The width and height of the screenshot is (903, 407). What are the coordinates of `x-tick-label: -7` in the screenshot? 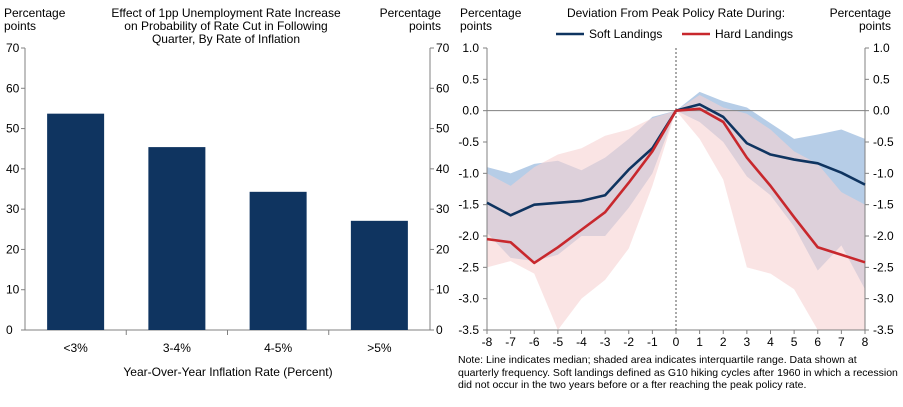 It's located at (510, 342).